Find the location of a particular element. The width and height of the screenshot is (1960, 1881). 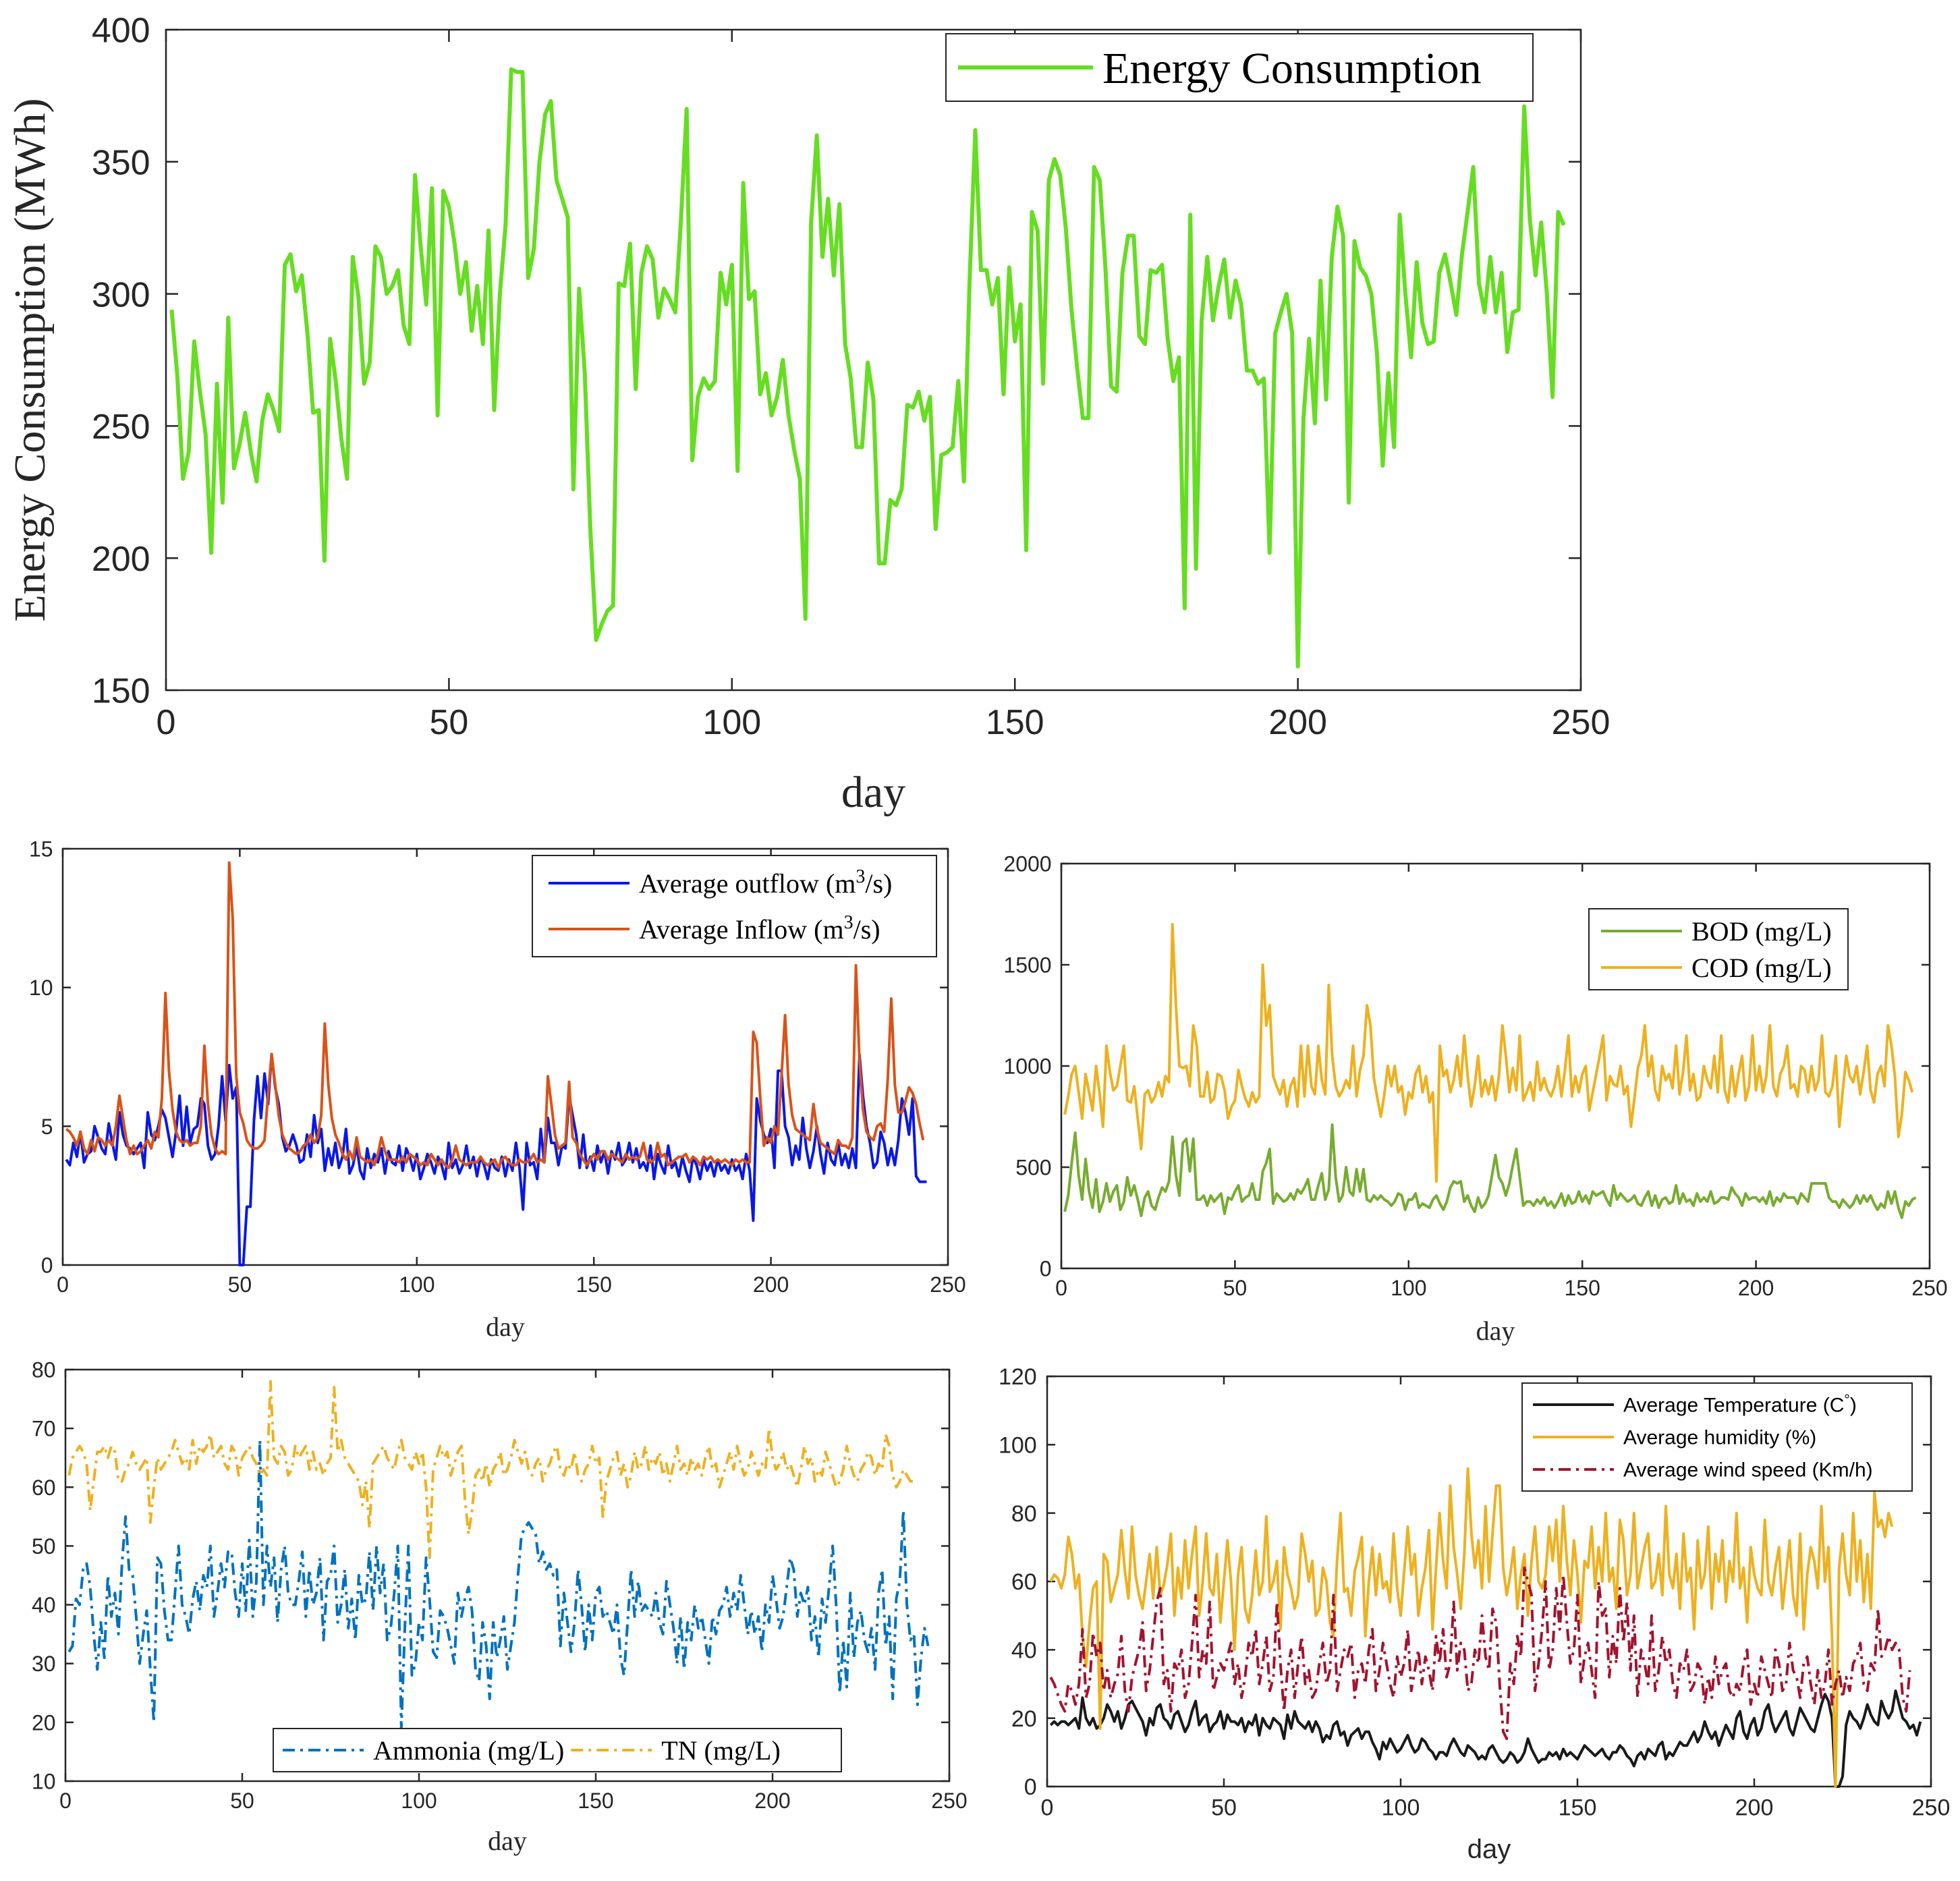

legend-nitrogen: Ammonia (mg/L) TN (mg/L) is located at coordinates (557, 1750).